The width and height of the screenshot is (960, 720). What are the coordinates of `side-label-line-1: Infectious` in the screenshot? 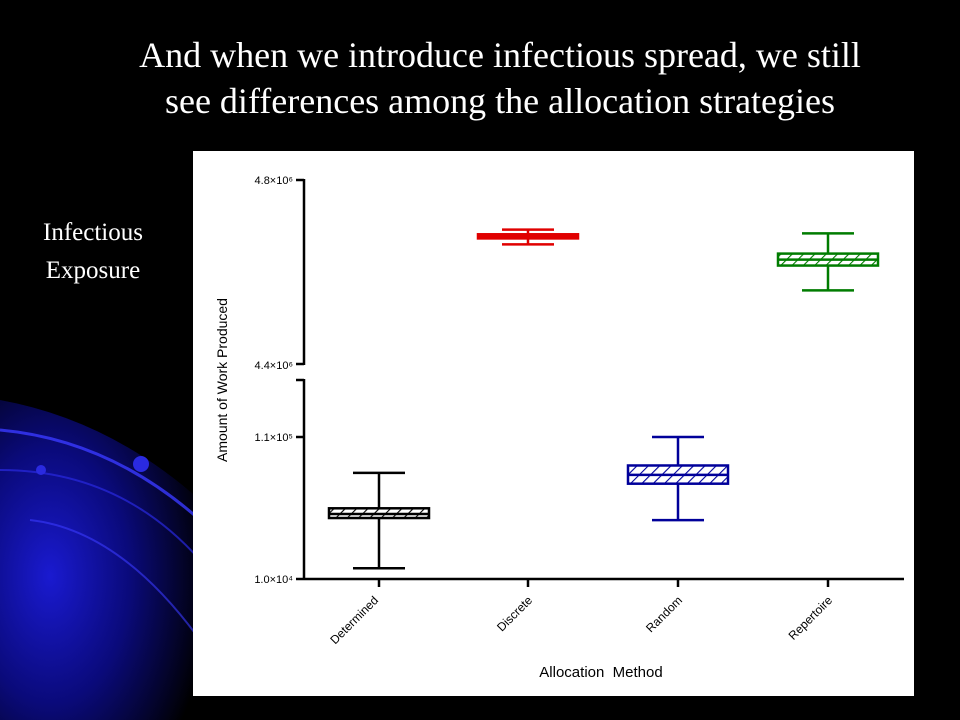 It's located at (93, 232).